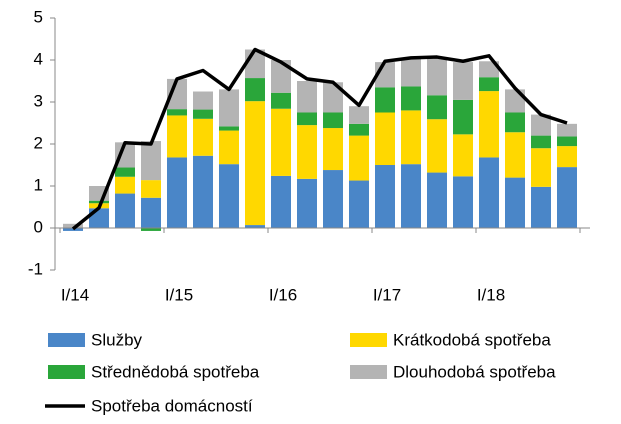 The width and height of the screenshot is (621, 424). What do you see at coordinates (491, 294) in the screenshot?
I see `x-tick-label: I/18` at bounding box center [491, 294].